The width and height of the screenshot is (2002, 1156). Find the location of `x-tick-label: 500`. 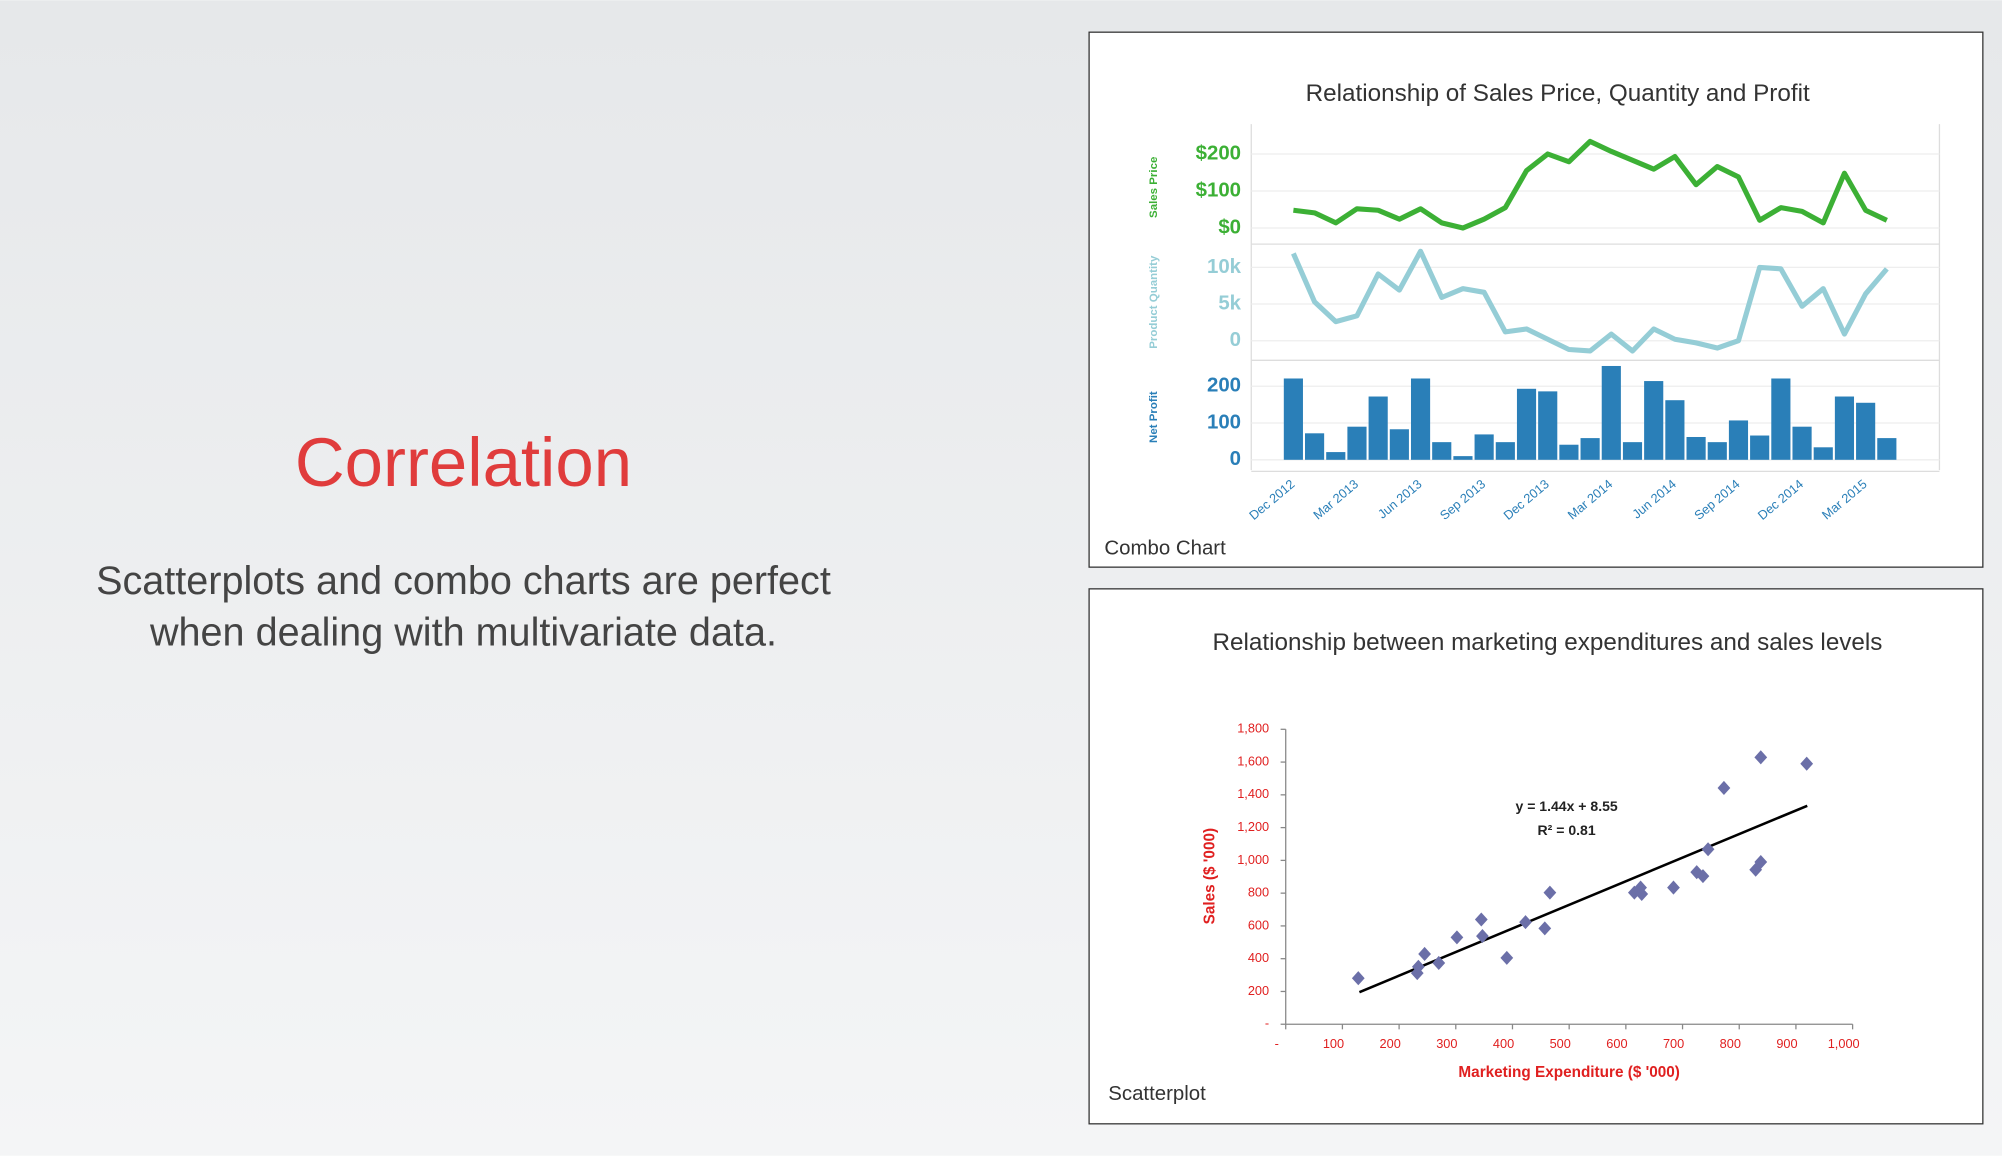

x-tick-label: 500 is located at coordinates (1560, 1043).